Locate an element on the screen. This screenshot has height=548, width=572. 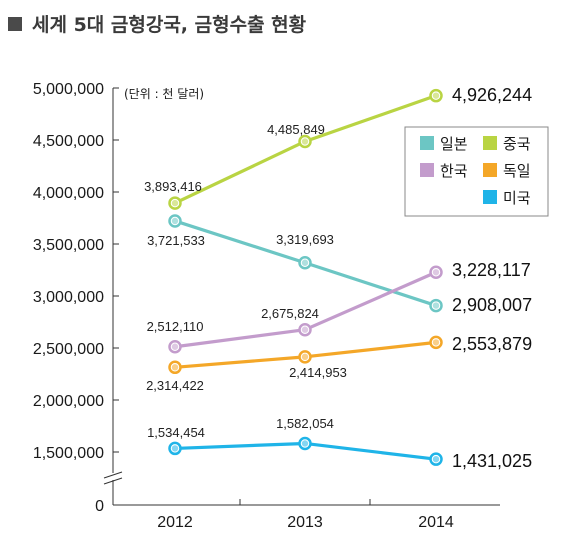
x-tick-label: 2013 is located at coordinates (305, 522).